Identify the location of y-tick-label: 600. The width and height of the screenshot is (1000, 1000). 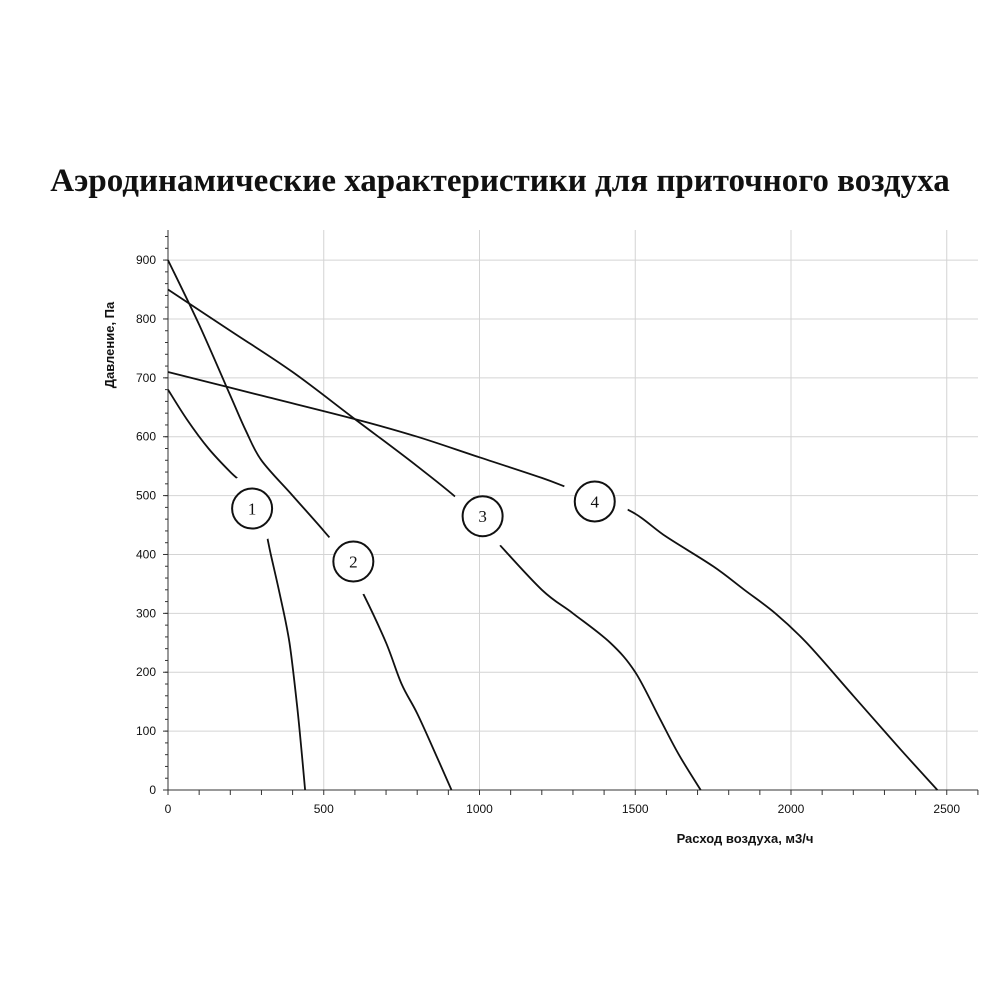
(146, 437).